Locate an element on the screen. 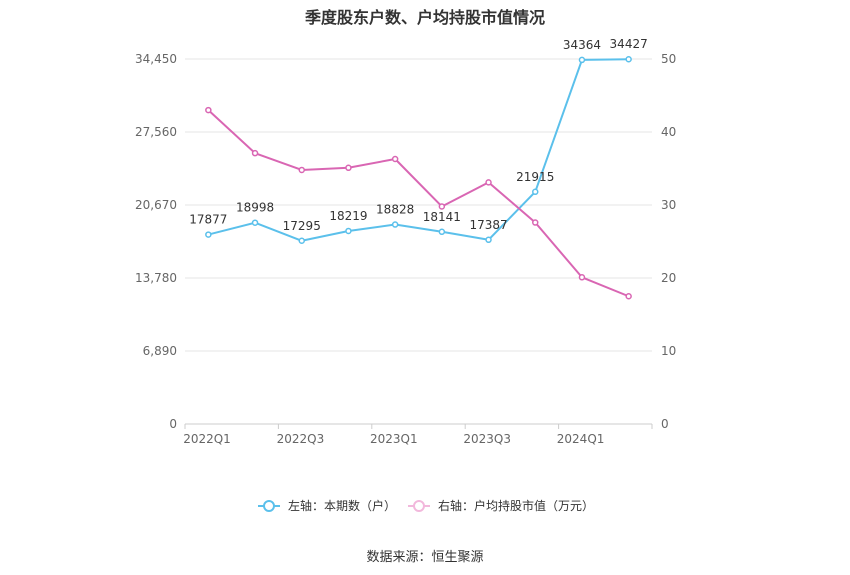 The height and width of the screenshot is (575, 850). data-label: 18219 is located at coordinates (348, 216).